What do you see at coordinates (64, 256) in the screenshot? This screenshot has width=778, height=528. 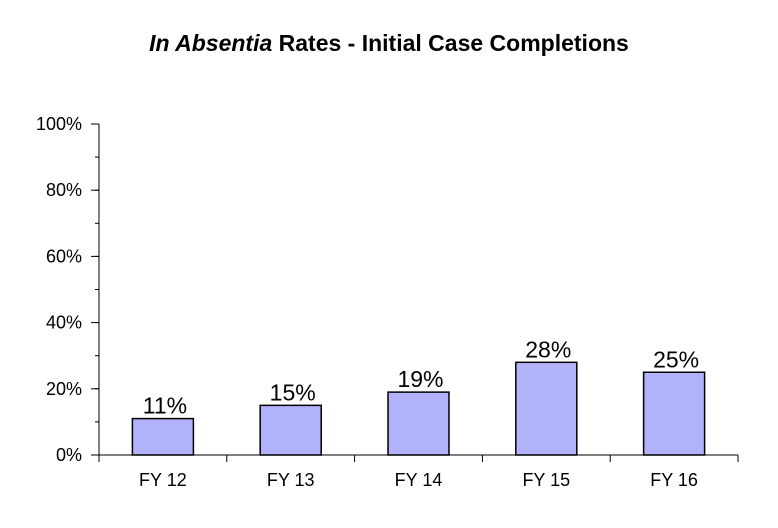 I see `y-tick-label: 60%` at bounding box center [64, 256].